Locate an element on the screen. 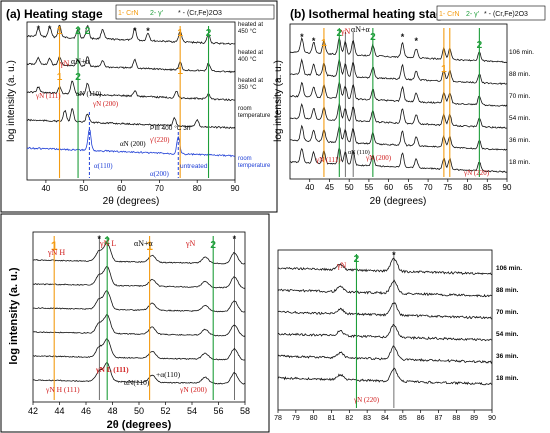 The width and height of the screenshot is (550, 433). series-label-a-4-l1: room is located at coordinates (245, 159).